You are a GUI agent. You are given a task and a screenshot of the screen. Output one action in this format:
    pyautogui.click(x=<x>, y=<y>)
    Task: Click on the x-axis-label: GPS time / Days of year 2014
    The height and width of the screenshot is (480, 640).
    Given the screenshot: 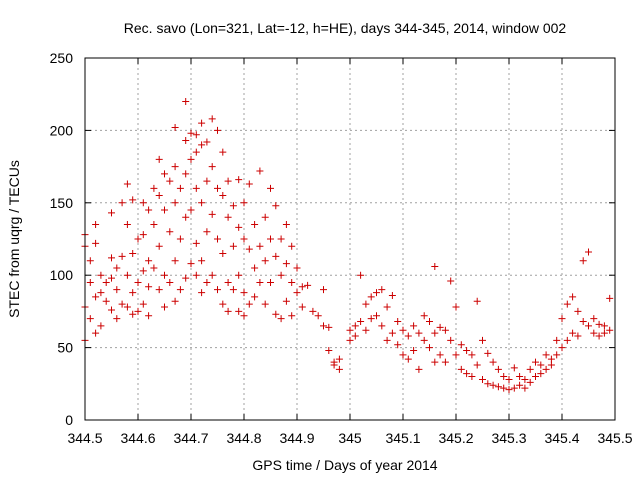 What is the action you would take?
    pyautogui.click(x=344, y=465)
    